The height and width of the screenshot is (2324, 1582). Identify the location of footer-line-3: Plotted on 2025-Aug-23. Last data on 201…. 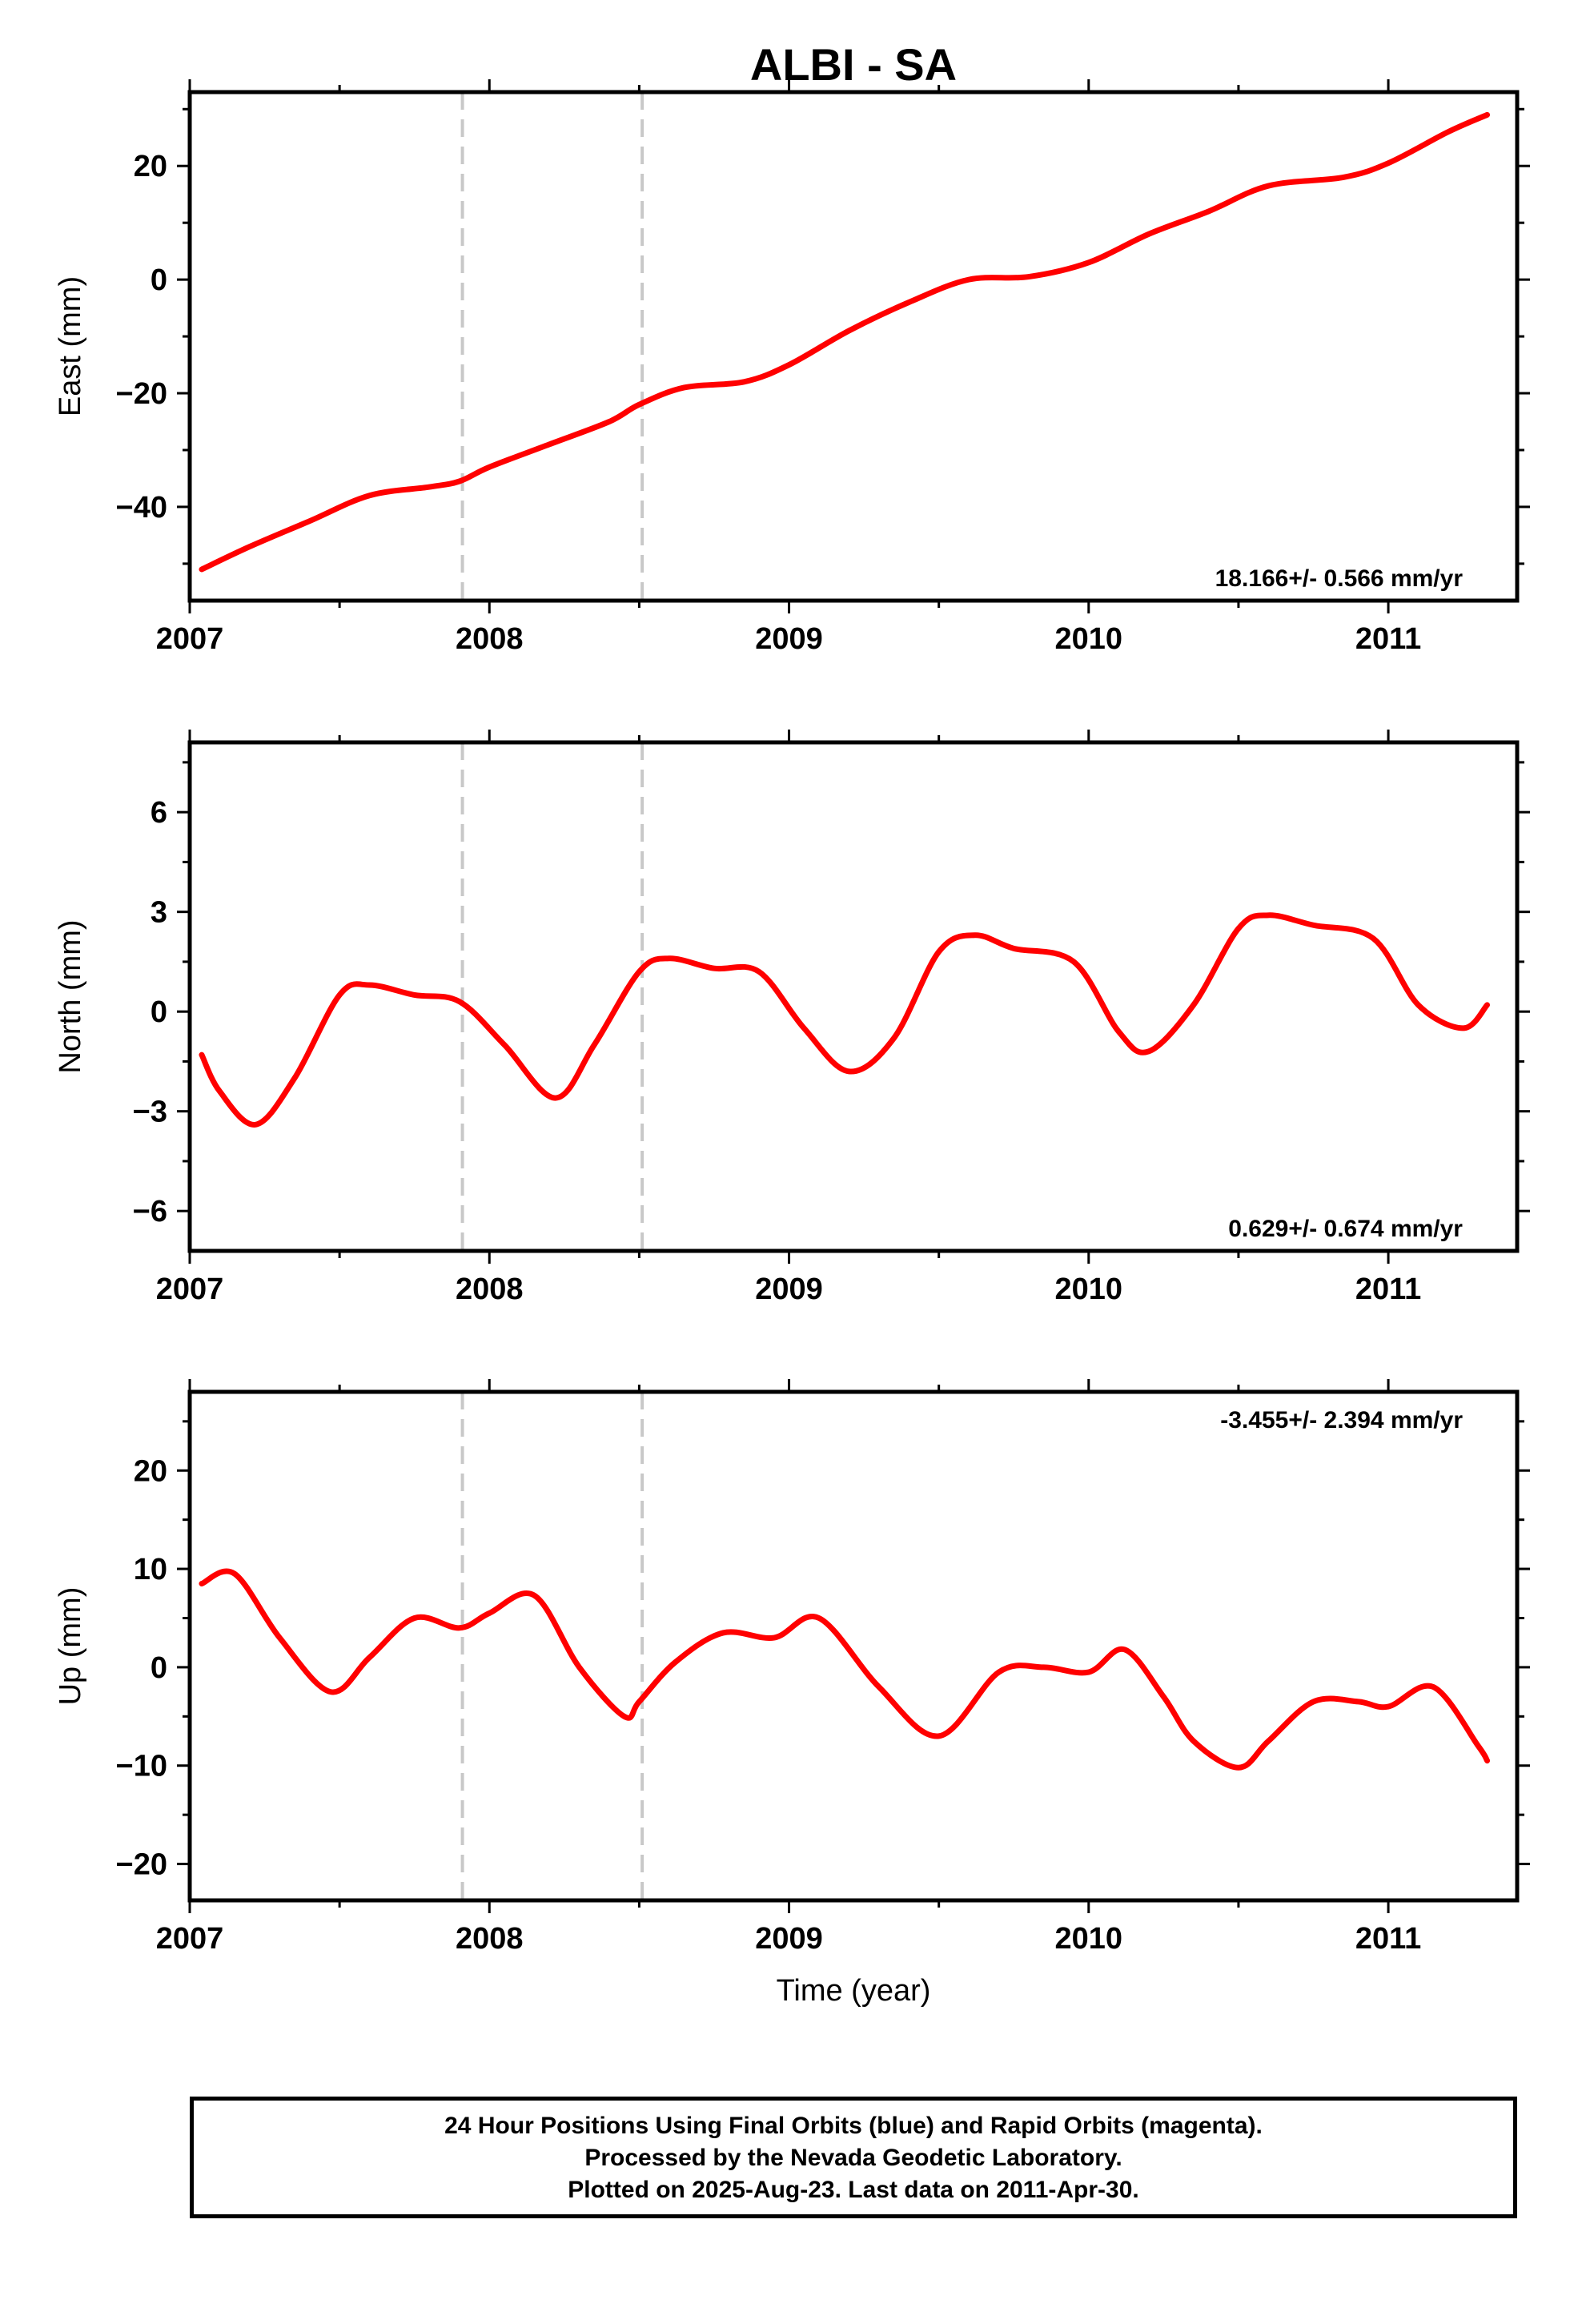
(853, 2190).